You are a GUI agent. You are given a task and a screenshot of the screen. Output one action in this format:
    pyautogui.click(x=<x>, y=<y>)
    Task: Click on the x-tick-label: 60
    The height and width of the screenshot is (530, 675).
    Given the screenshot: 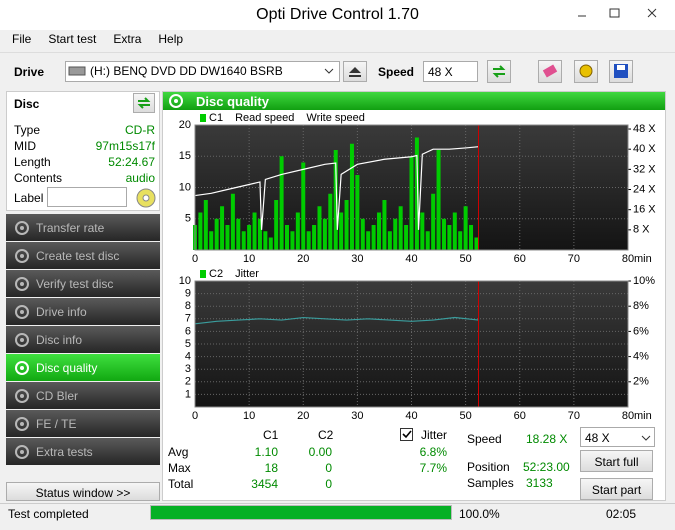 What is the action you would take?
    pyautogui.click(x=520, y=416)
    